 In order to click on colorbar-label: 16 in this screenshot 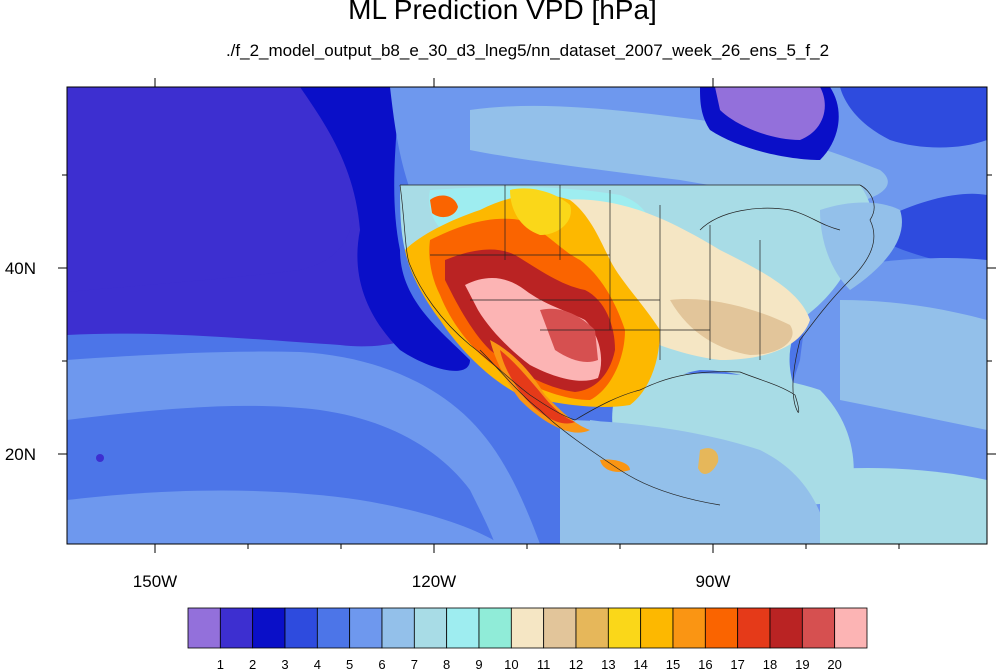, I will do `click(705, 664)`.